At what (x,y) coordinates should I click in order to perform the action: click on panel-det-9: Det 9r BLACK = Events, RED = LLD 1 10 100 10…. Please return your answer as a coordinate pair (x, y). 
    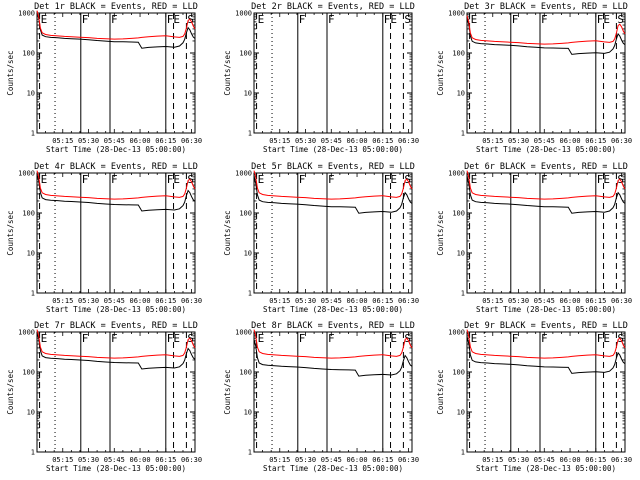
    Looking at the image, I should click on (534, 397).